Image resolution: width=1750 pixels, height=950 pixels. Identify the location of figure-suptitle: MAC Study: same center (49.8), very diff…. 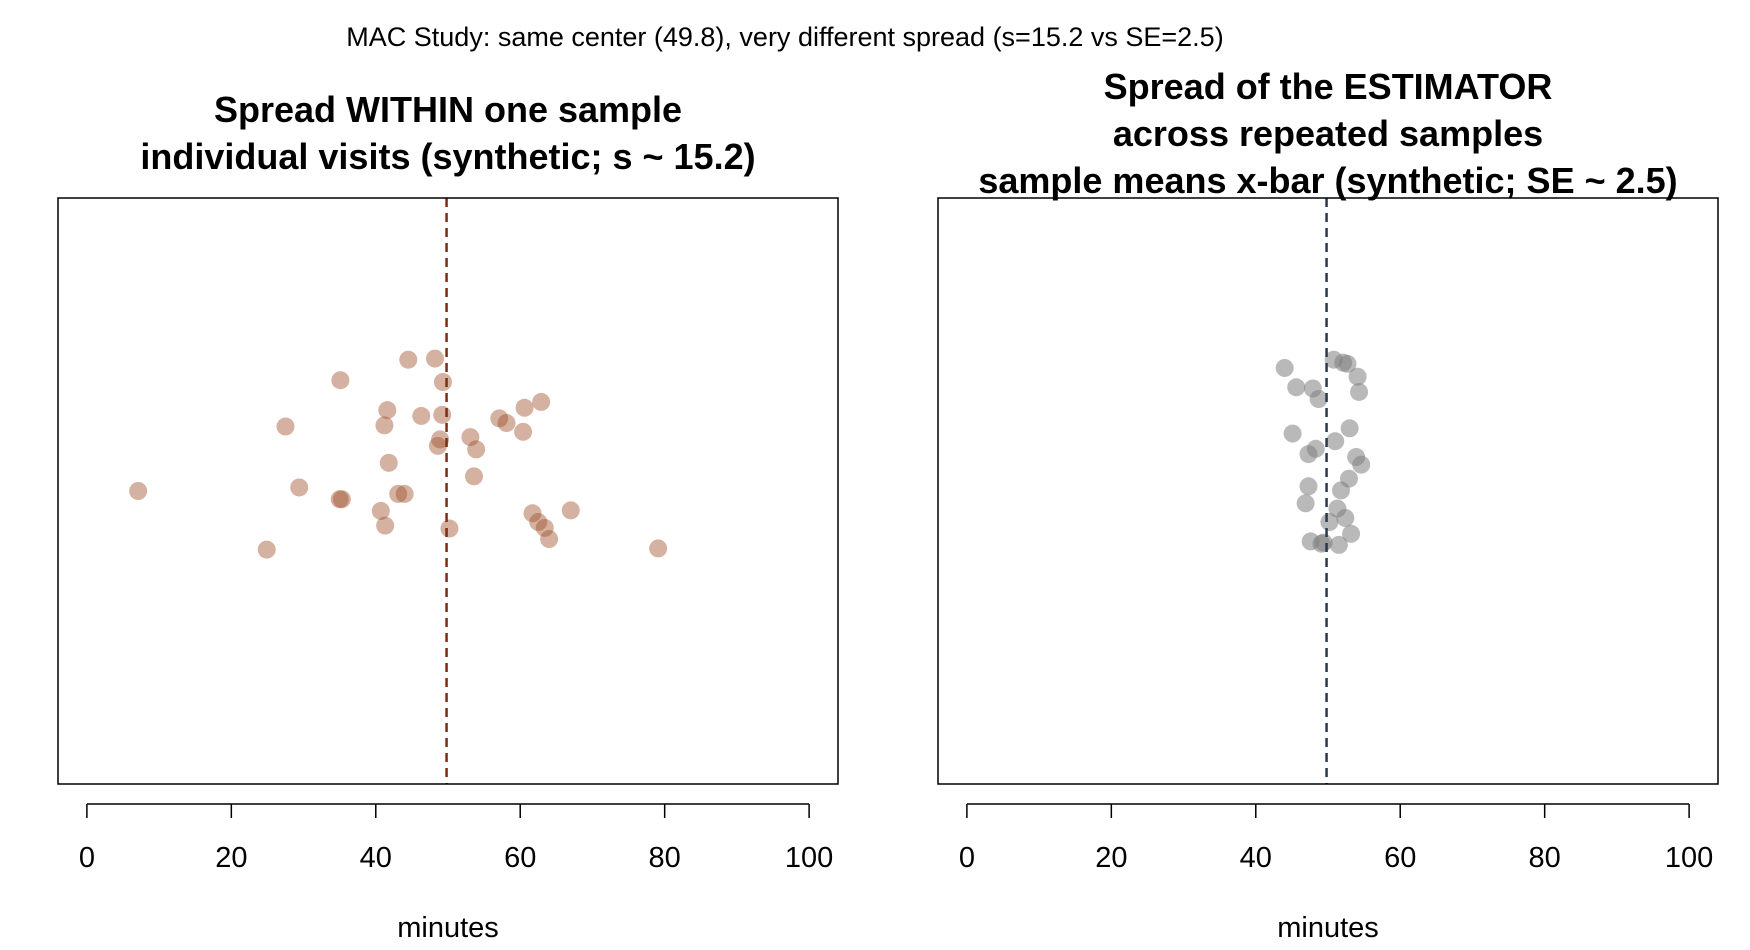
(785, 37).